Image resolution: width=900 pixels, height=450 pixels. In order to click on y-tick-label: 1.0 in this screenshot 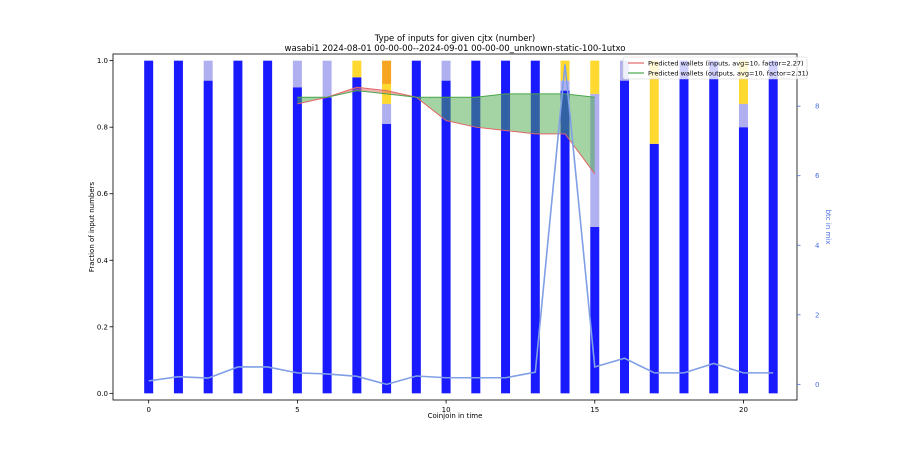, I will do `click(102, 61)`.